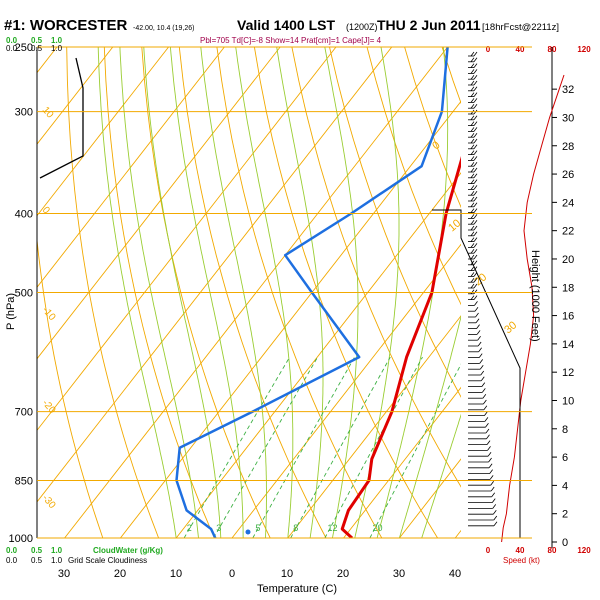 This screenshot has height=600, width=600. I want to click on height-tick-label: 22, so click(568, 232).